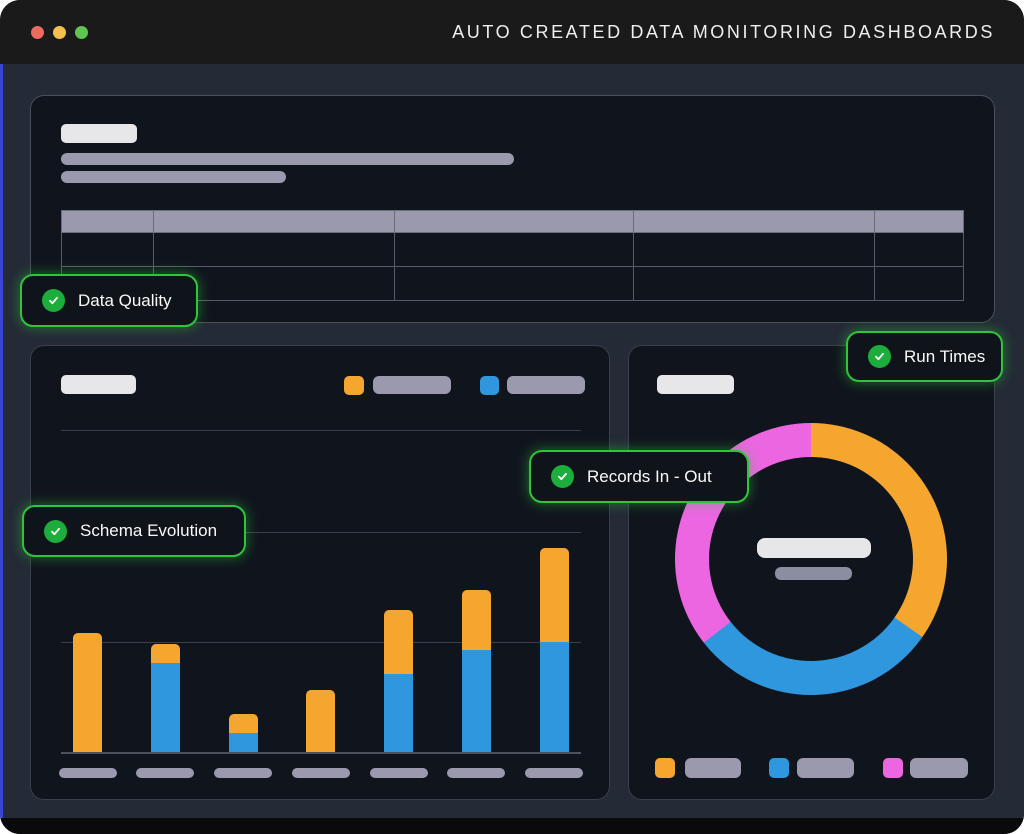  Describe the element at coordinates (37, 32) in the screenshot. I see `close-window-button` at that location.